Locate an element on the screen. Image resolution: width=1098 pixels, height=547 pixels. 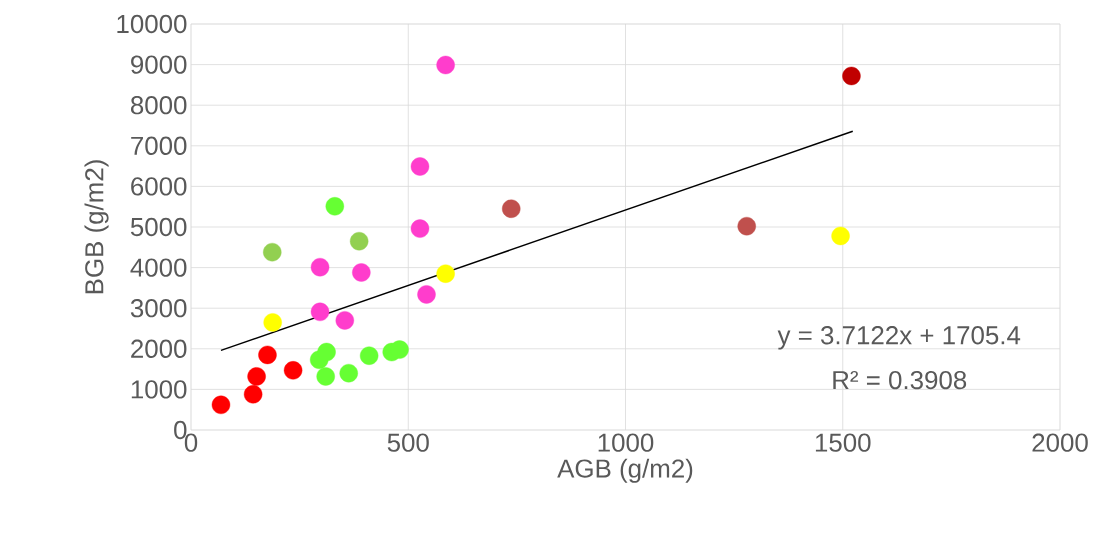
annotation: R² = 0.3908 is located at coordinates (900, 380).